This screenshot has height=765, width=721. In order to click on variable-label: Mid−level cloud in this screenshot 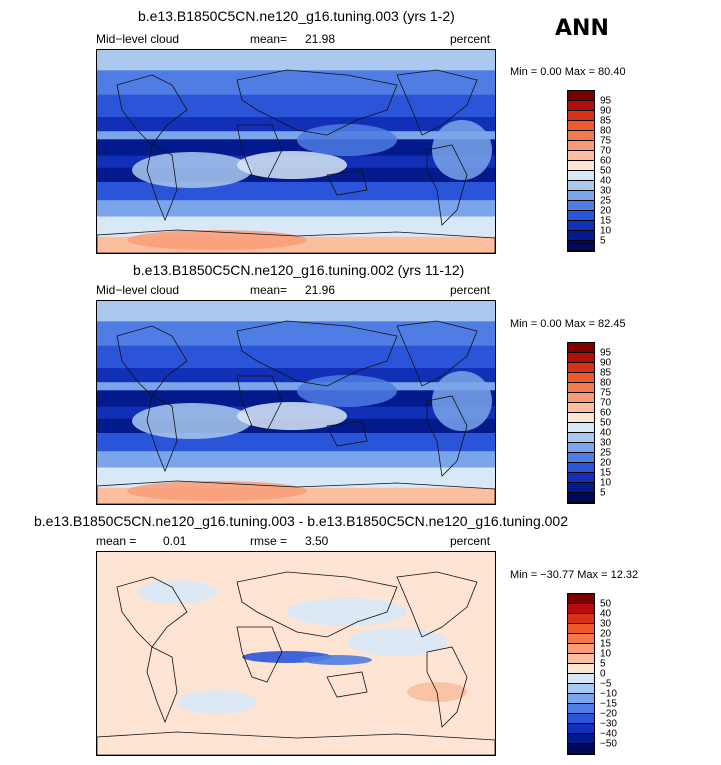, I will do `click(138, 290)`.